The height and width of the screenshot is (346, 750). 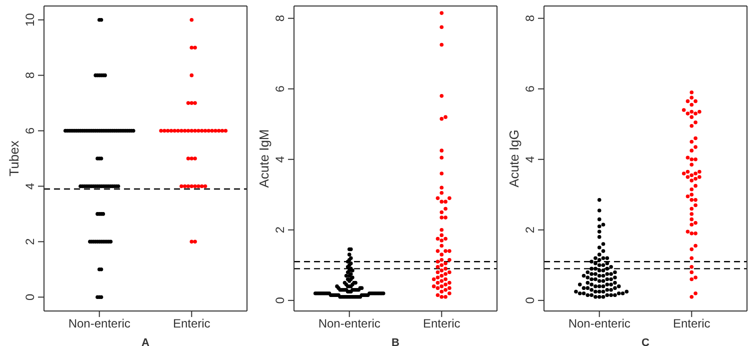 What do you see at coordinates (14, 158) in the screenshot?
I see `y-axis-title: Tubex` at bounding box center [14, 158].